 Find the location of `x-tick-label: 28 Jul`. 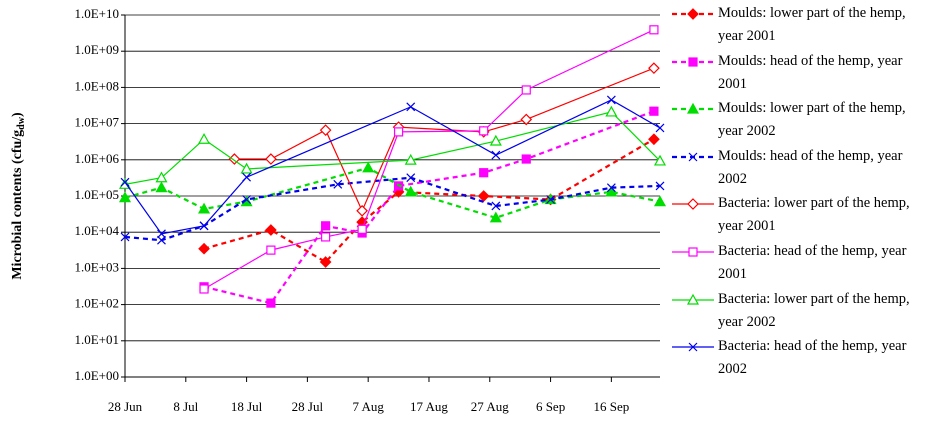

x-tick-label: 28 Jul is located at coordinates (308, 406).